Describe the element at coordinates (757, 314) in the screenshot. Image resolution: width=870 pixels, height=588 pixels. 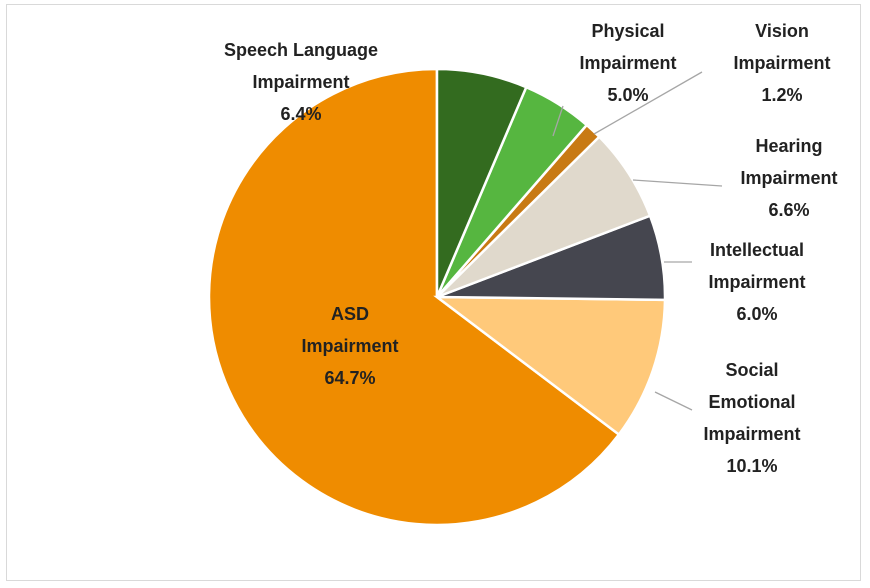
I see `slice-value: 6.0%` at that location.